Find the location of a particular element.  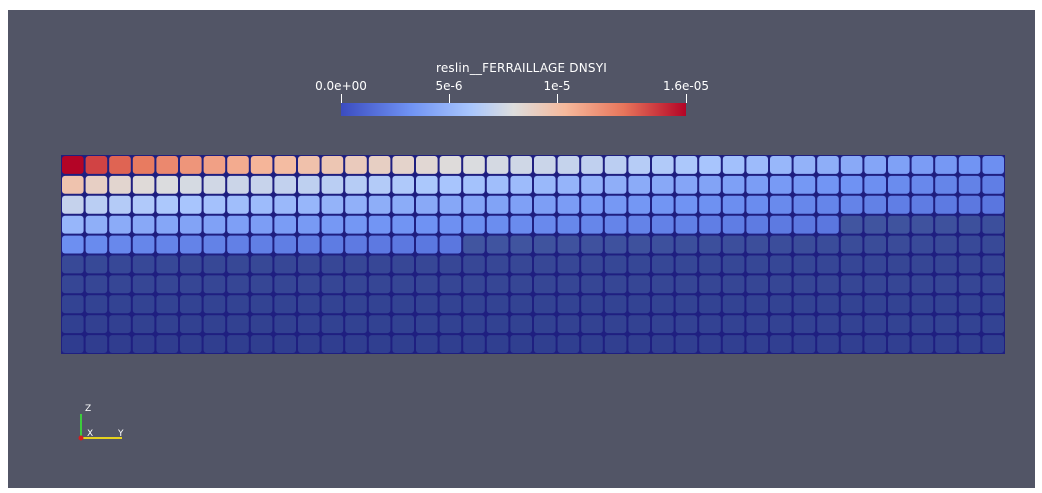

colorbar-tick-mark is located at coordinates (686, 98).